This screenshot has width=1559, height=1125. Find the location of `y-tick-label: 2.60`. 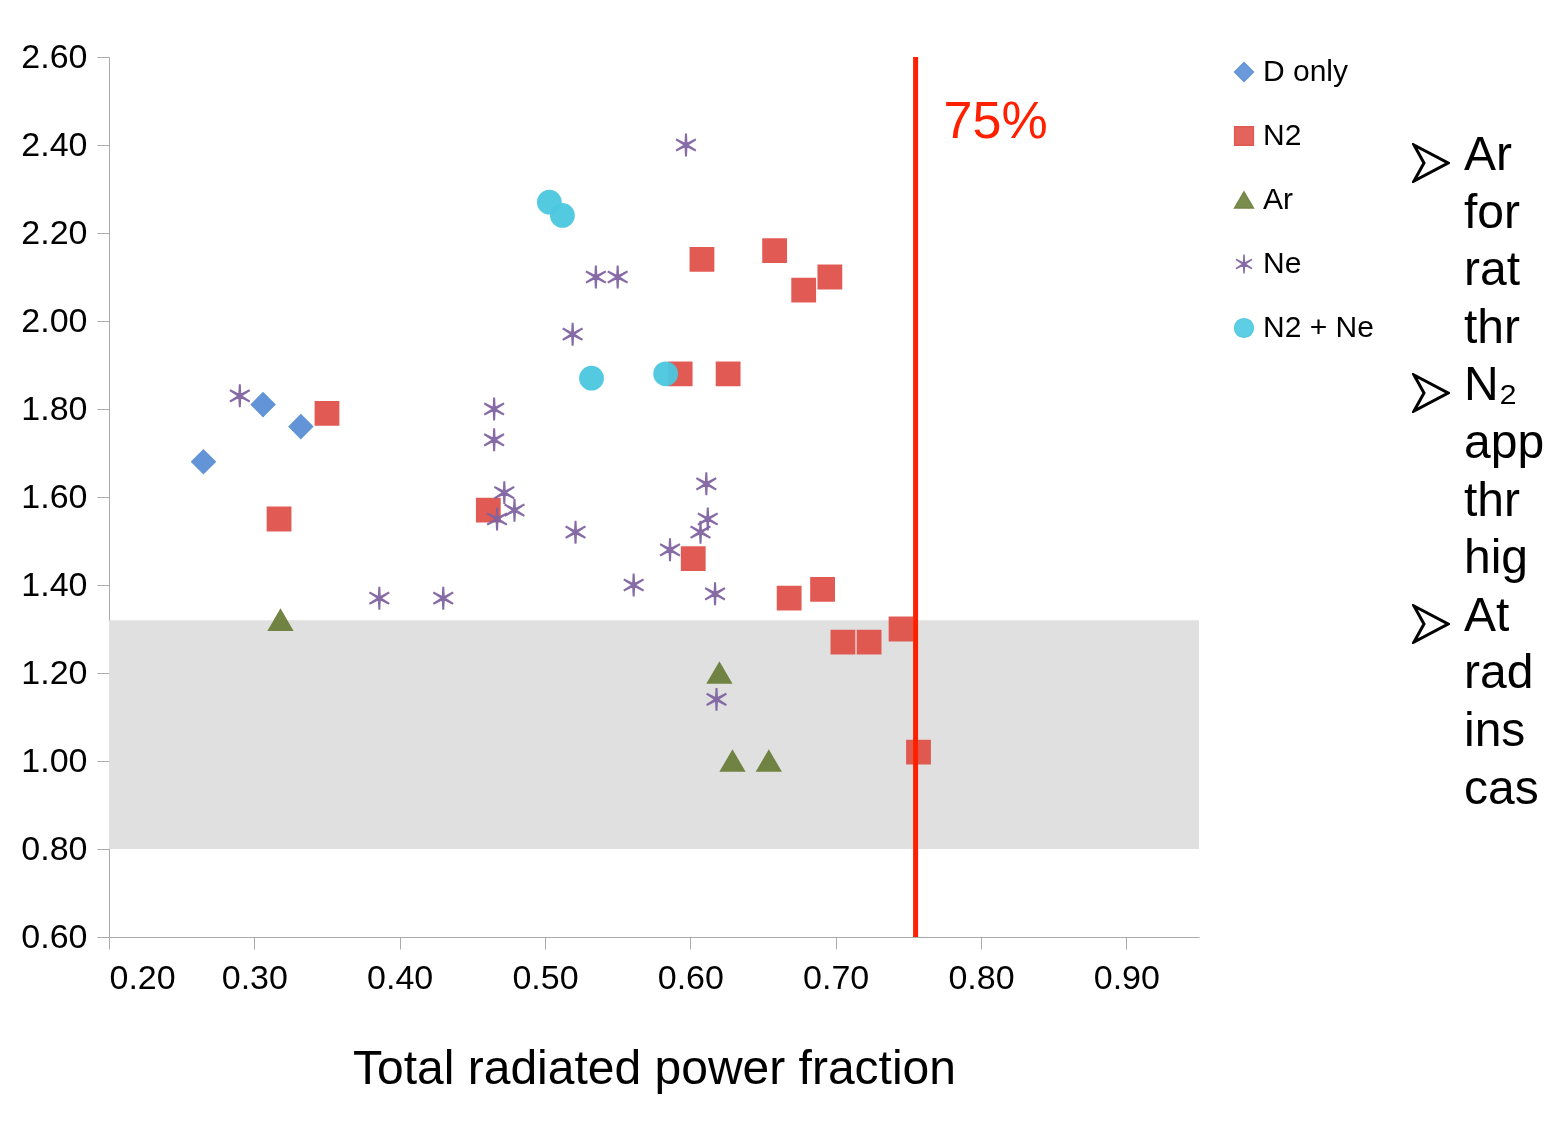

y-tick-label: 2.60 is located at coordinates (54, 55).